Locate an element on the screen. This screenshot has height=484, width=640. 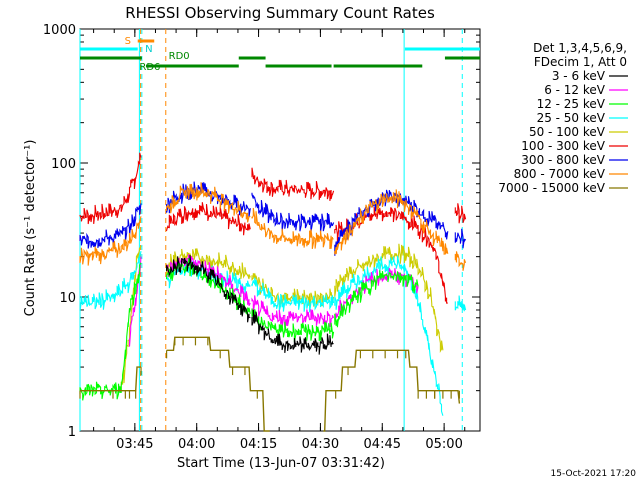
y-axis-label: Count Rate (s⁻¹ detector⁻¹) is located at coordinates (30, 228).